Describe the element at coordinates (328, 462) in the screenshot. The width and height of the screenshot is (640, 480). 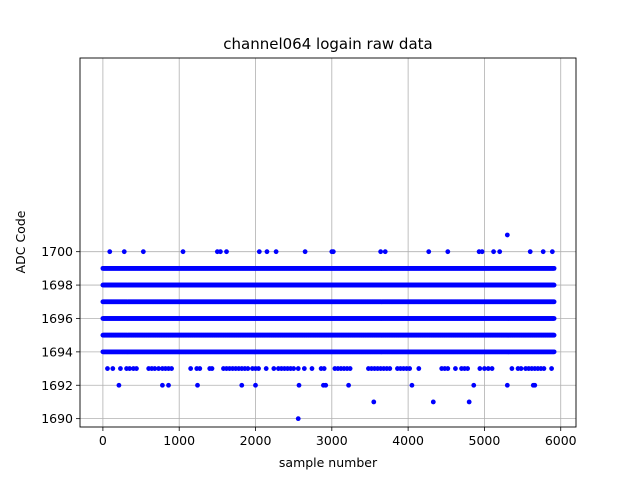
I see `x-axis-label: sample number` at that location.